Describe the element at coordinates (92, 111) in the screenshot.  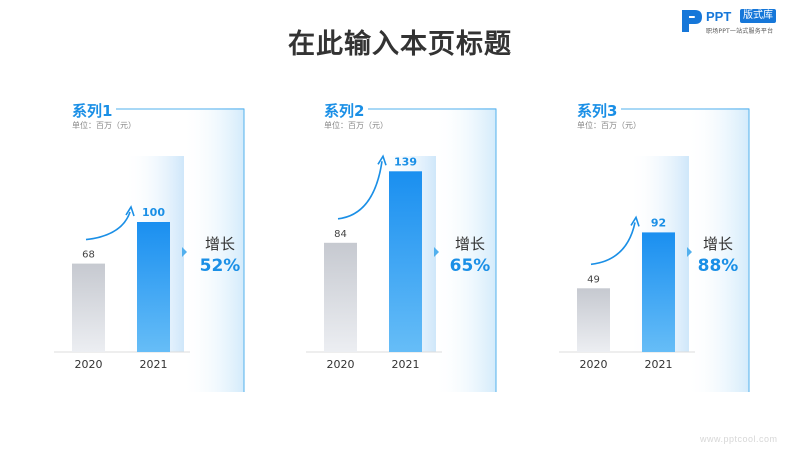
I see `series-title: 系列1` at that location.